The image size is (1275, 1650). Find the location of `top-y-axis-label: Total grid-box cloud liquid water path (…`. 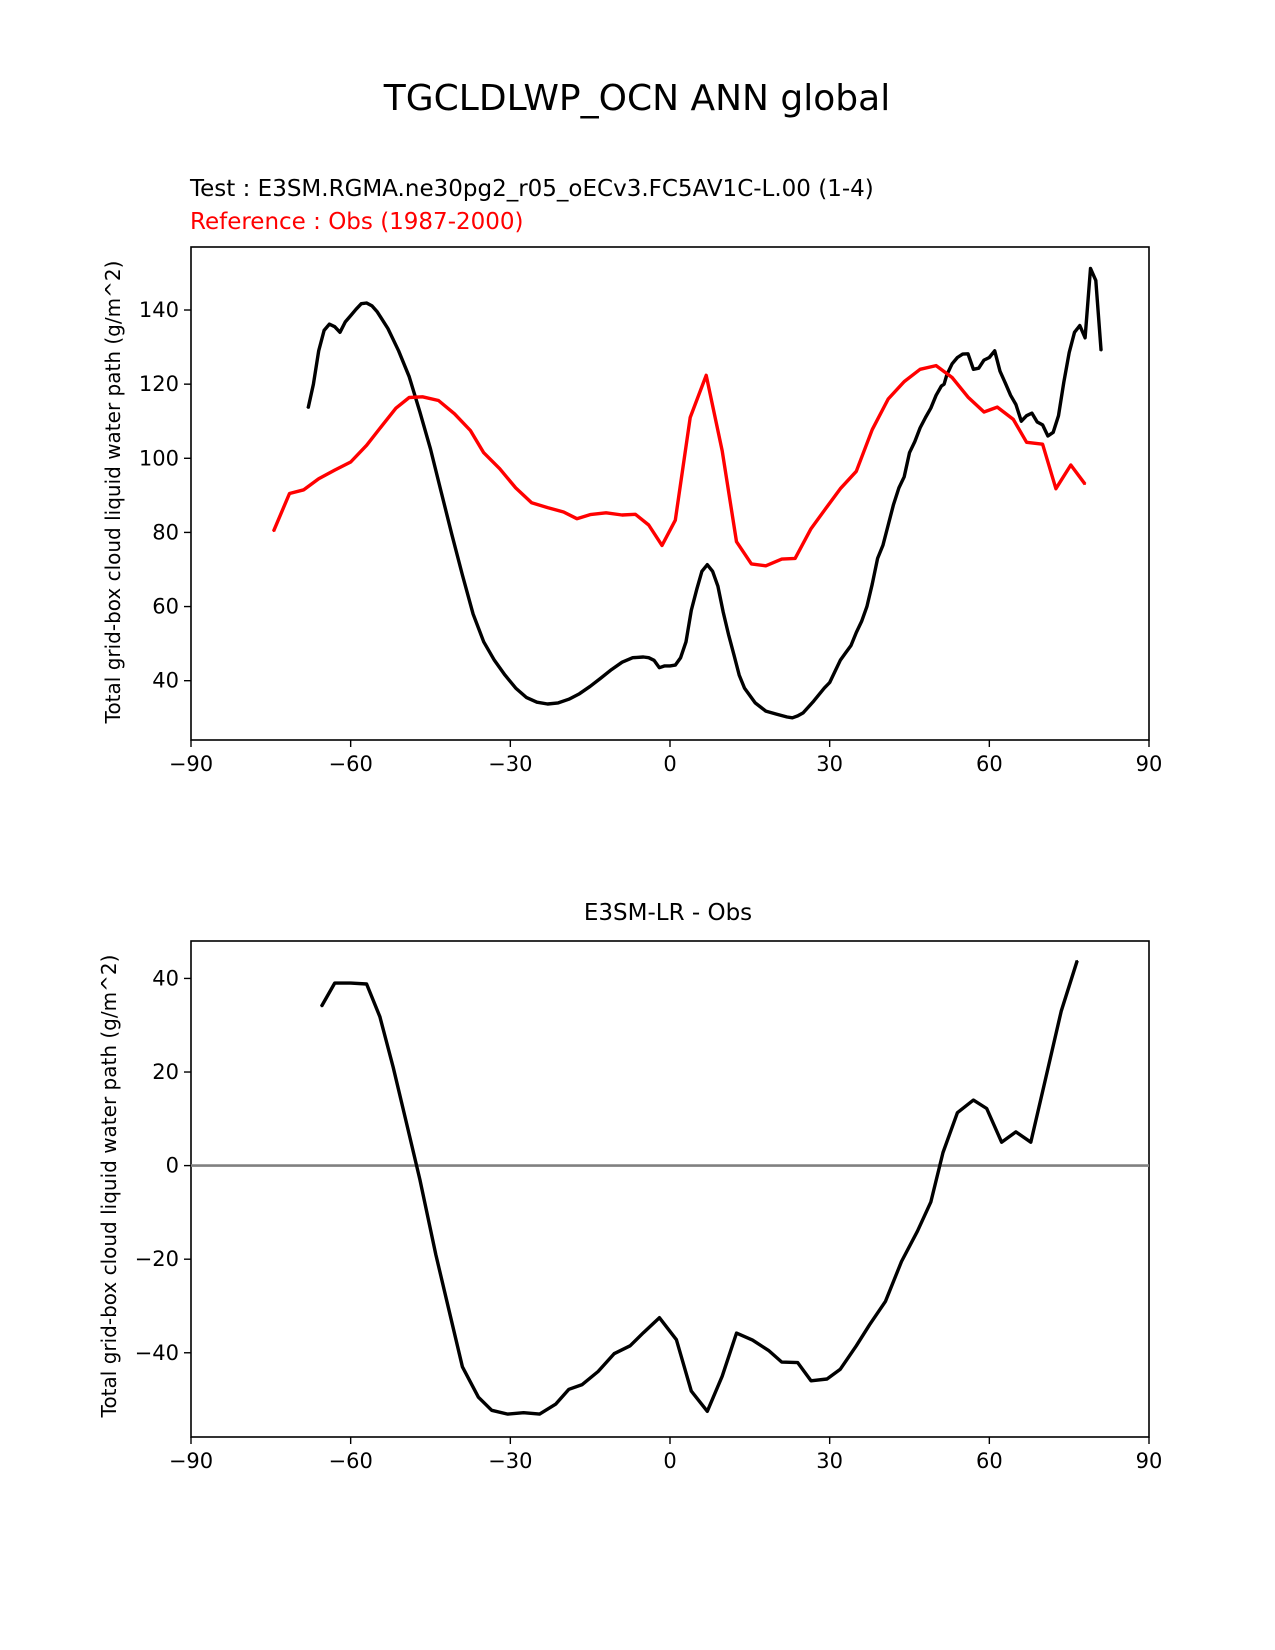

top-y-axis-label: Total grid-box cloud liquid water path (… is located at coordinates (113, 493).